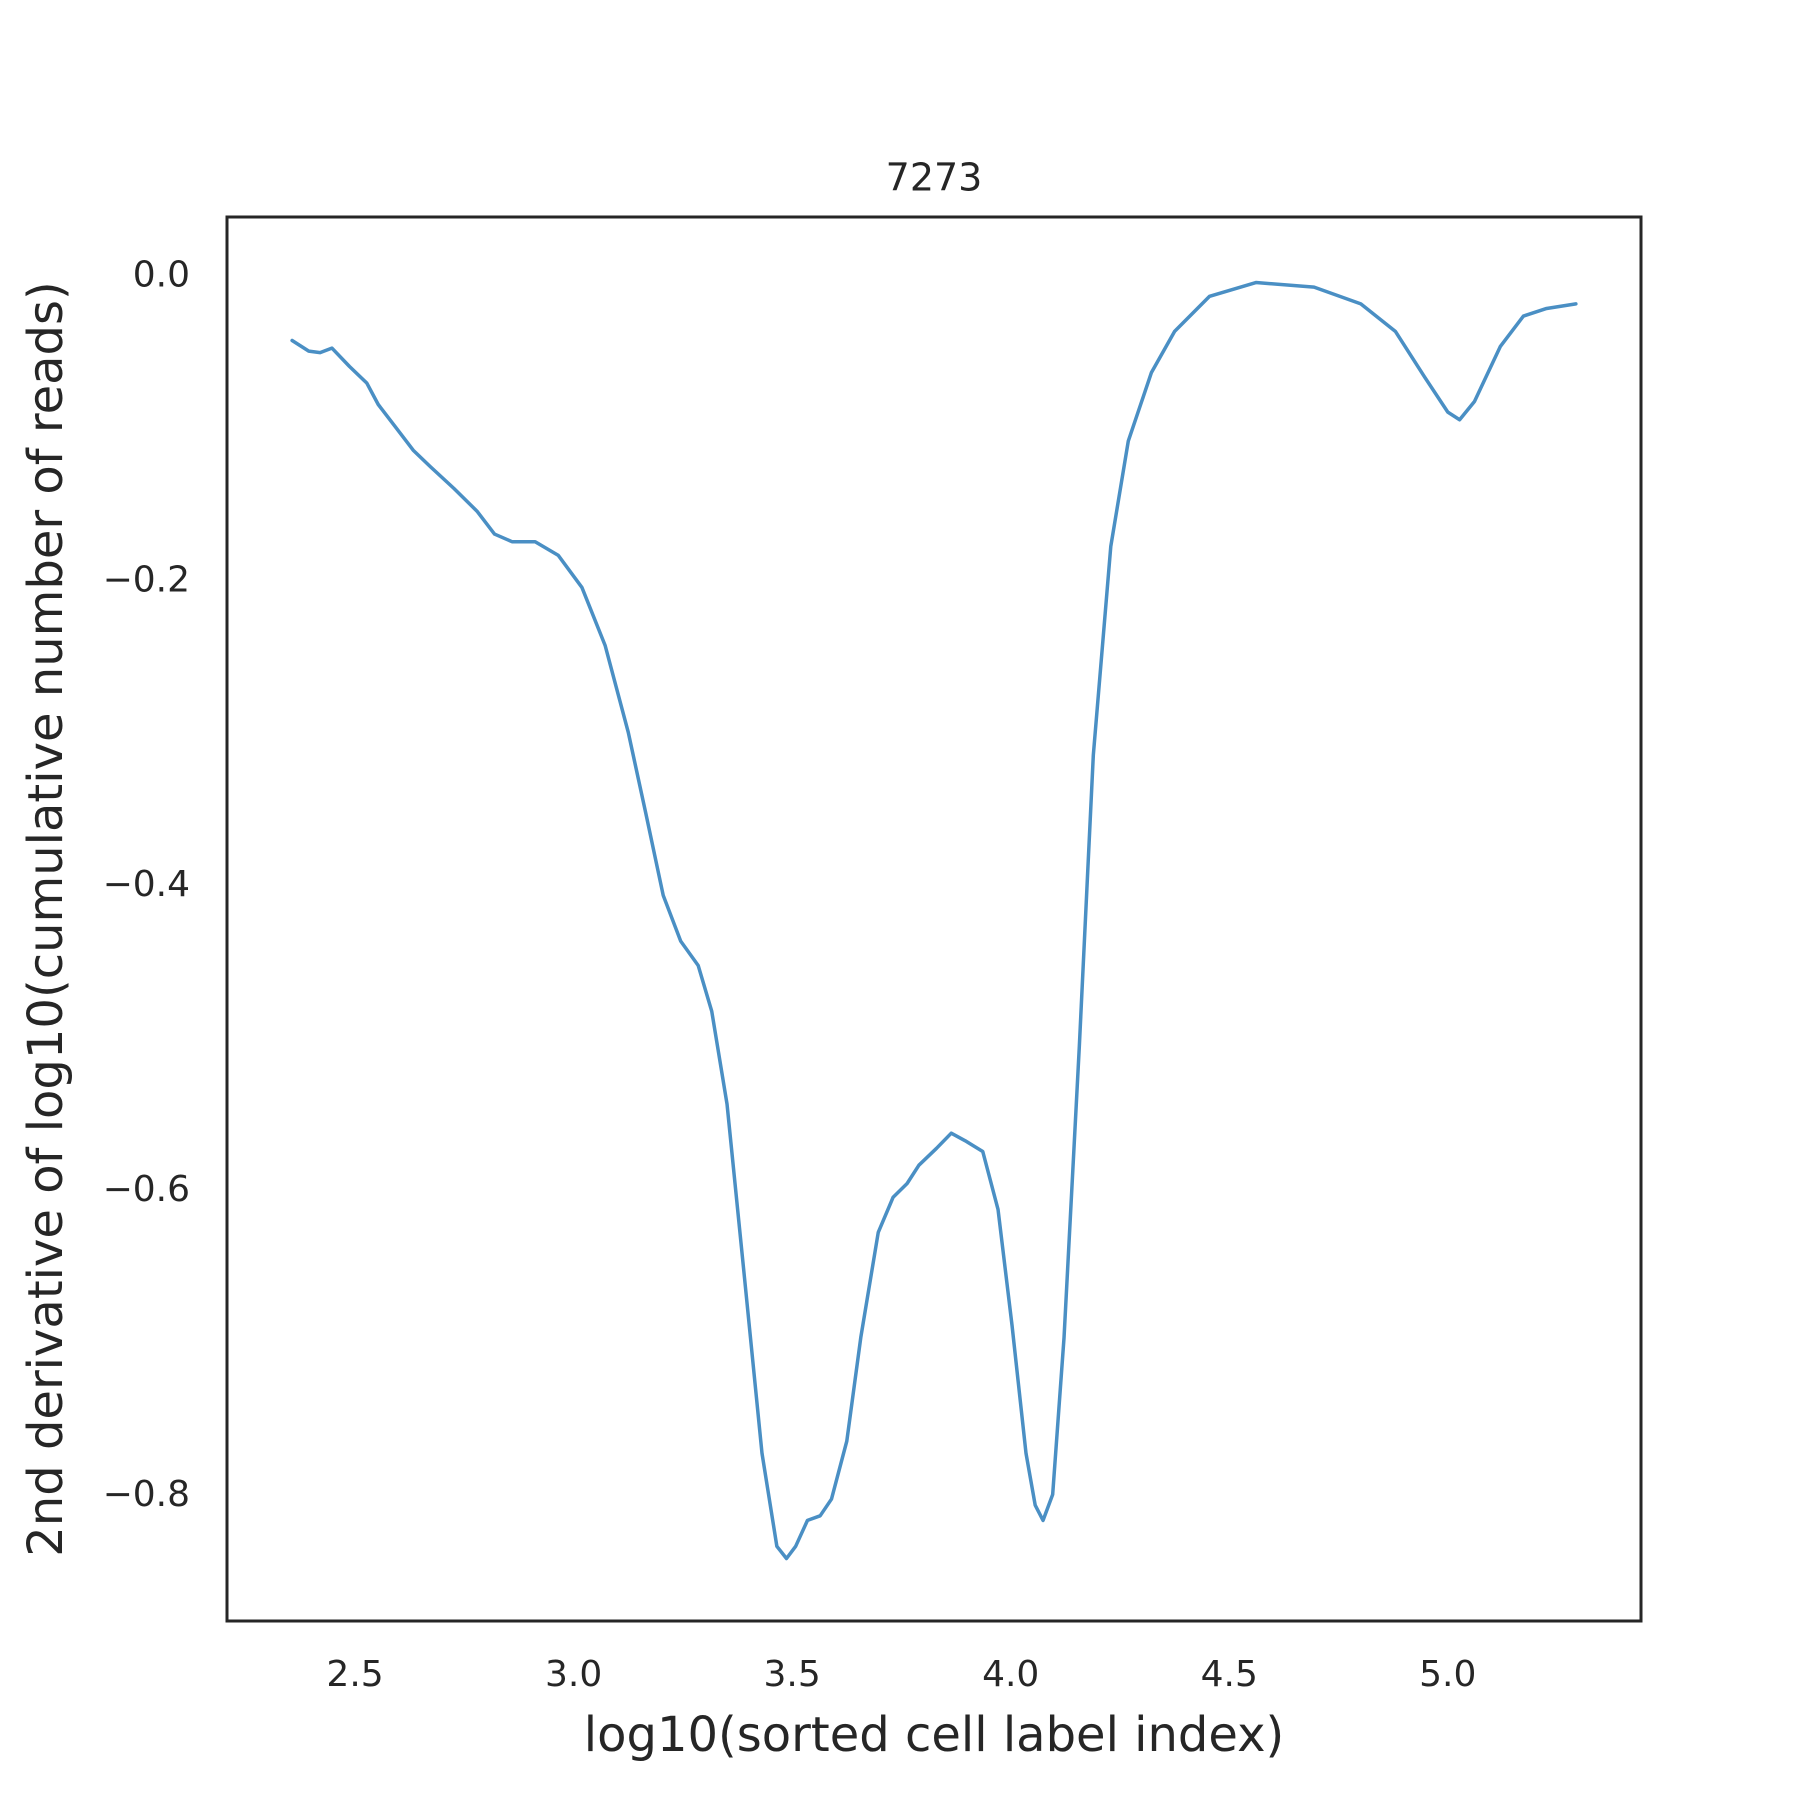 The height and width of the screenshot is (1800, 1800). What do you see at coordinates (1010, 1674) in the screenshot?
I see `x-tick-label: 4.0` at bounding box center [1010, 1674].